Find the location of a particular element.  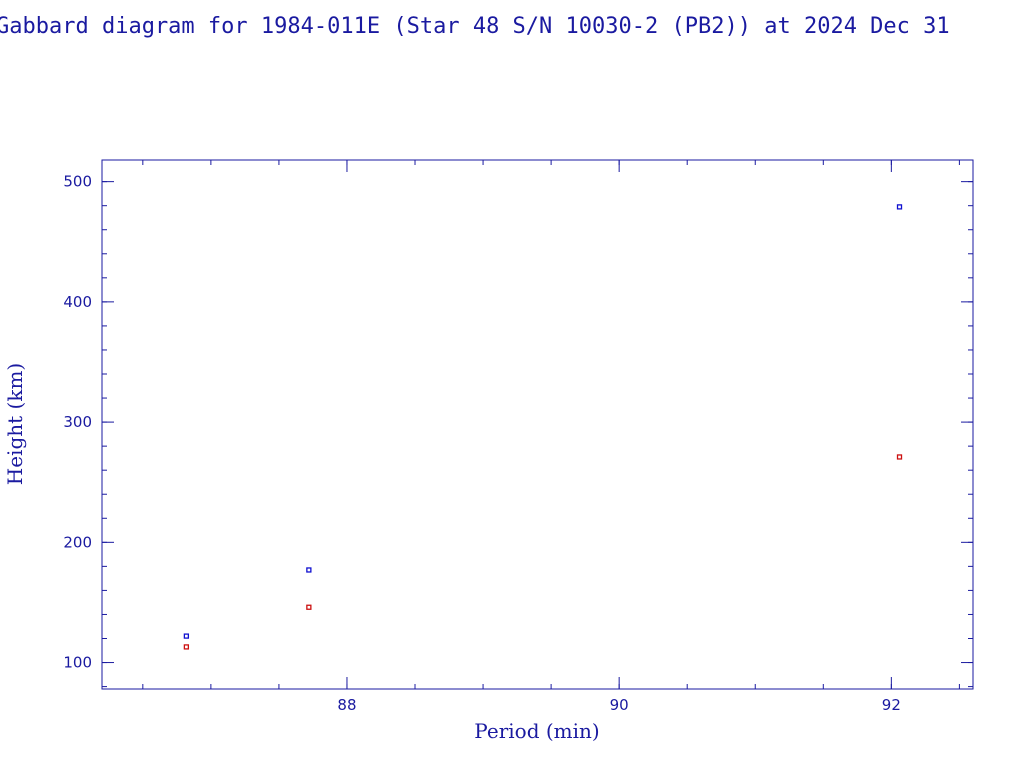

x-tick-label: 90 is located at coordinates (619, 705).